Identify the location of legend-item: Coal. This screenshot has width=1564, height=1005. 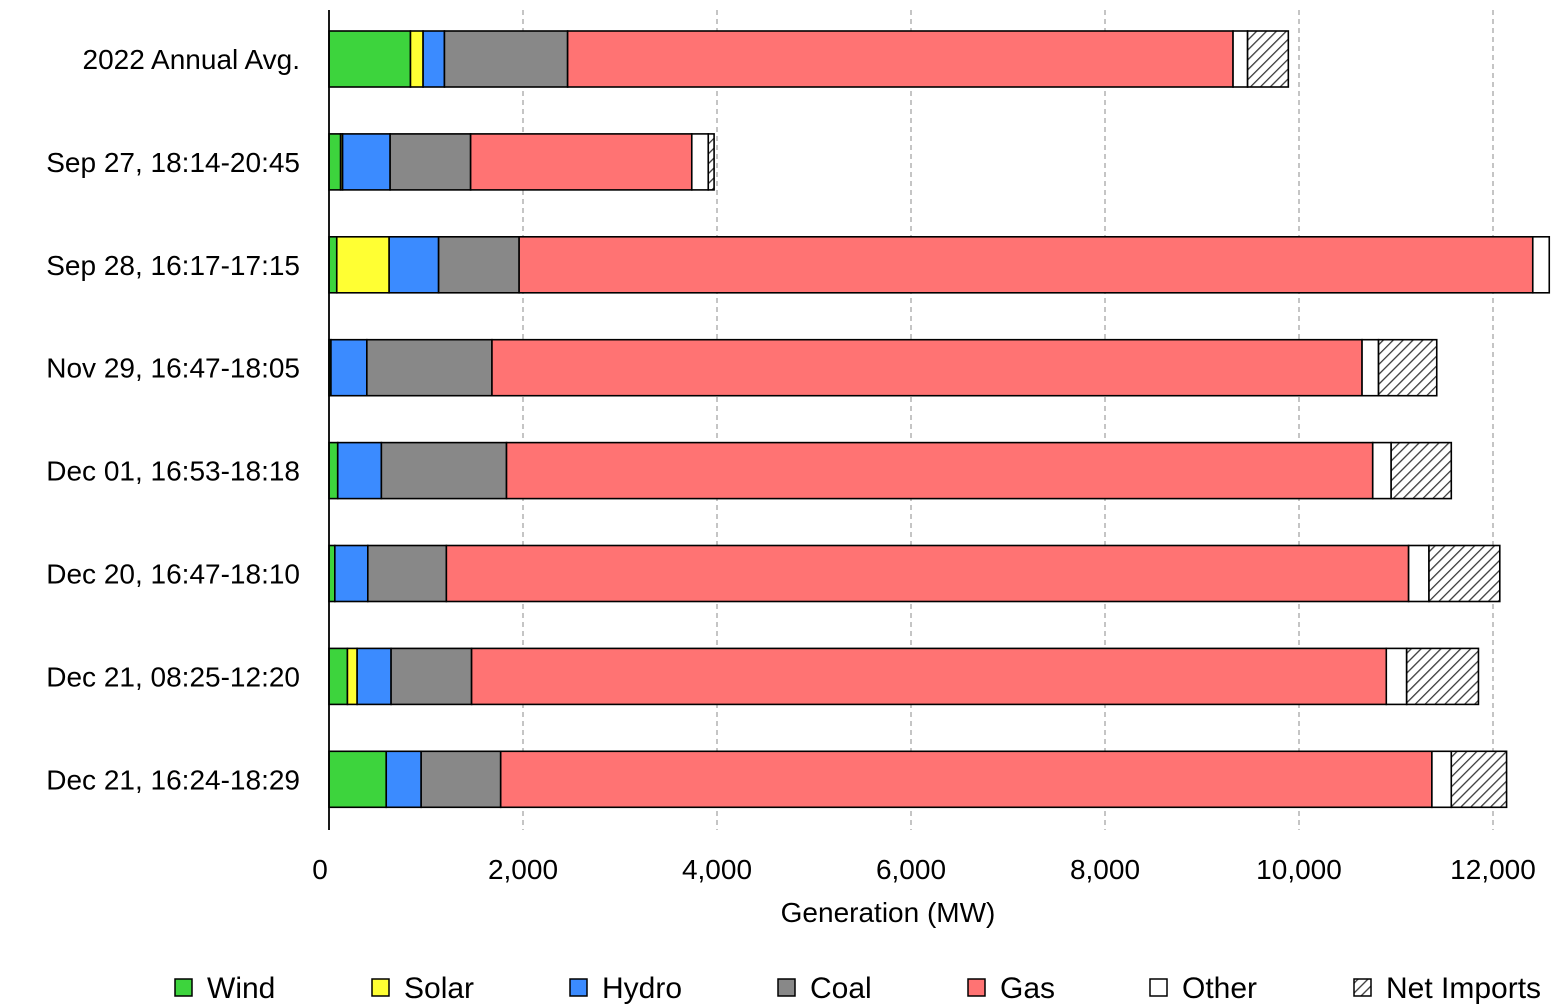
(824, 988).